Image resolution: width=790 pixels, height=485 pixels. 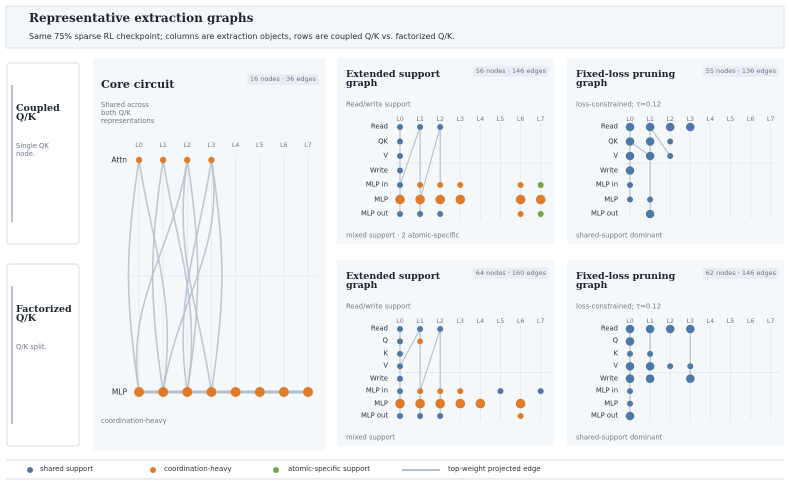 I want to click on core-footer: coordination-heavy, so click(x=134, y=421).